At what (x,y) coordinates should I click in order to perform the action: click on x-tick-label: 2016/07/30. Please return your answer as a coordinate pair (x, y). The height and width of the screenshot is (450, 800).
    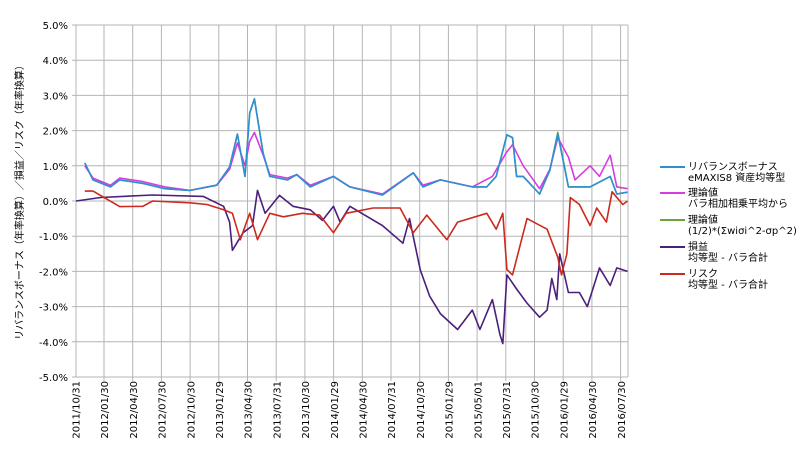
    Looking at the image, I should click on (622, 410).